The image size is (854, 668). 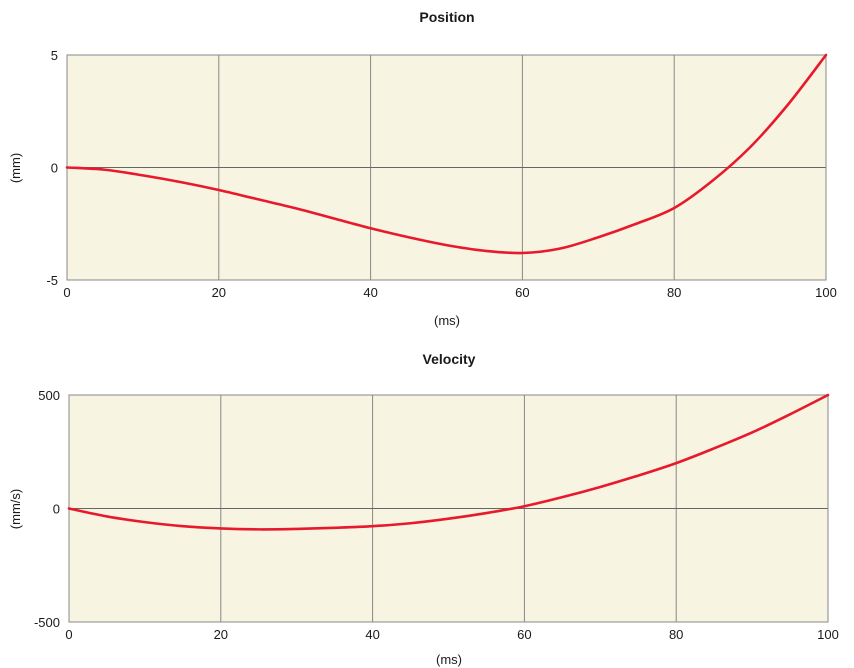 What do you see at coordinates (447, 320) in the screenshot?
I see `position-x-axis-label: (ms)` at bounding box center [447, 320].